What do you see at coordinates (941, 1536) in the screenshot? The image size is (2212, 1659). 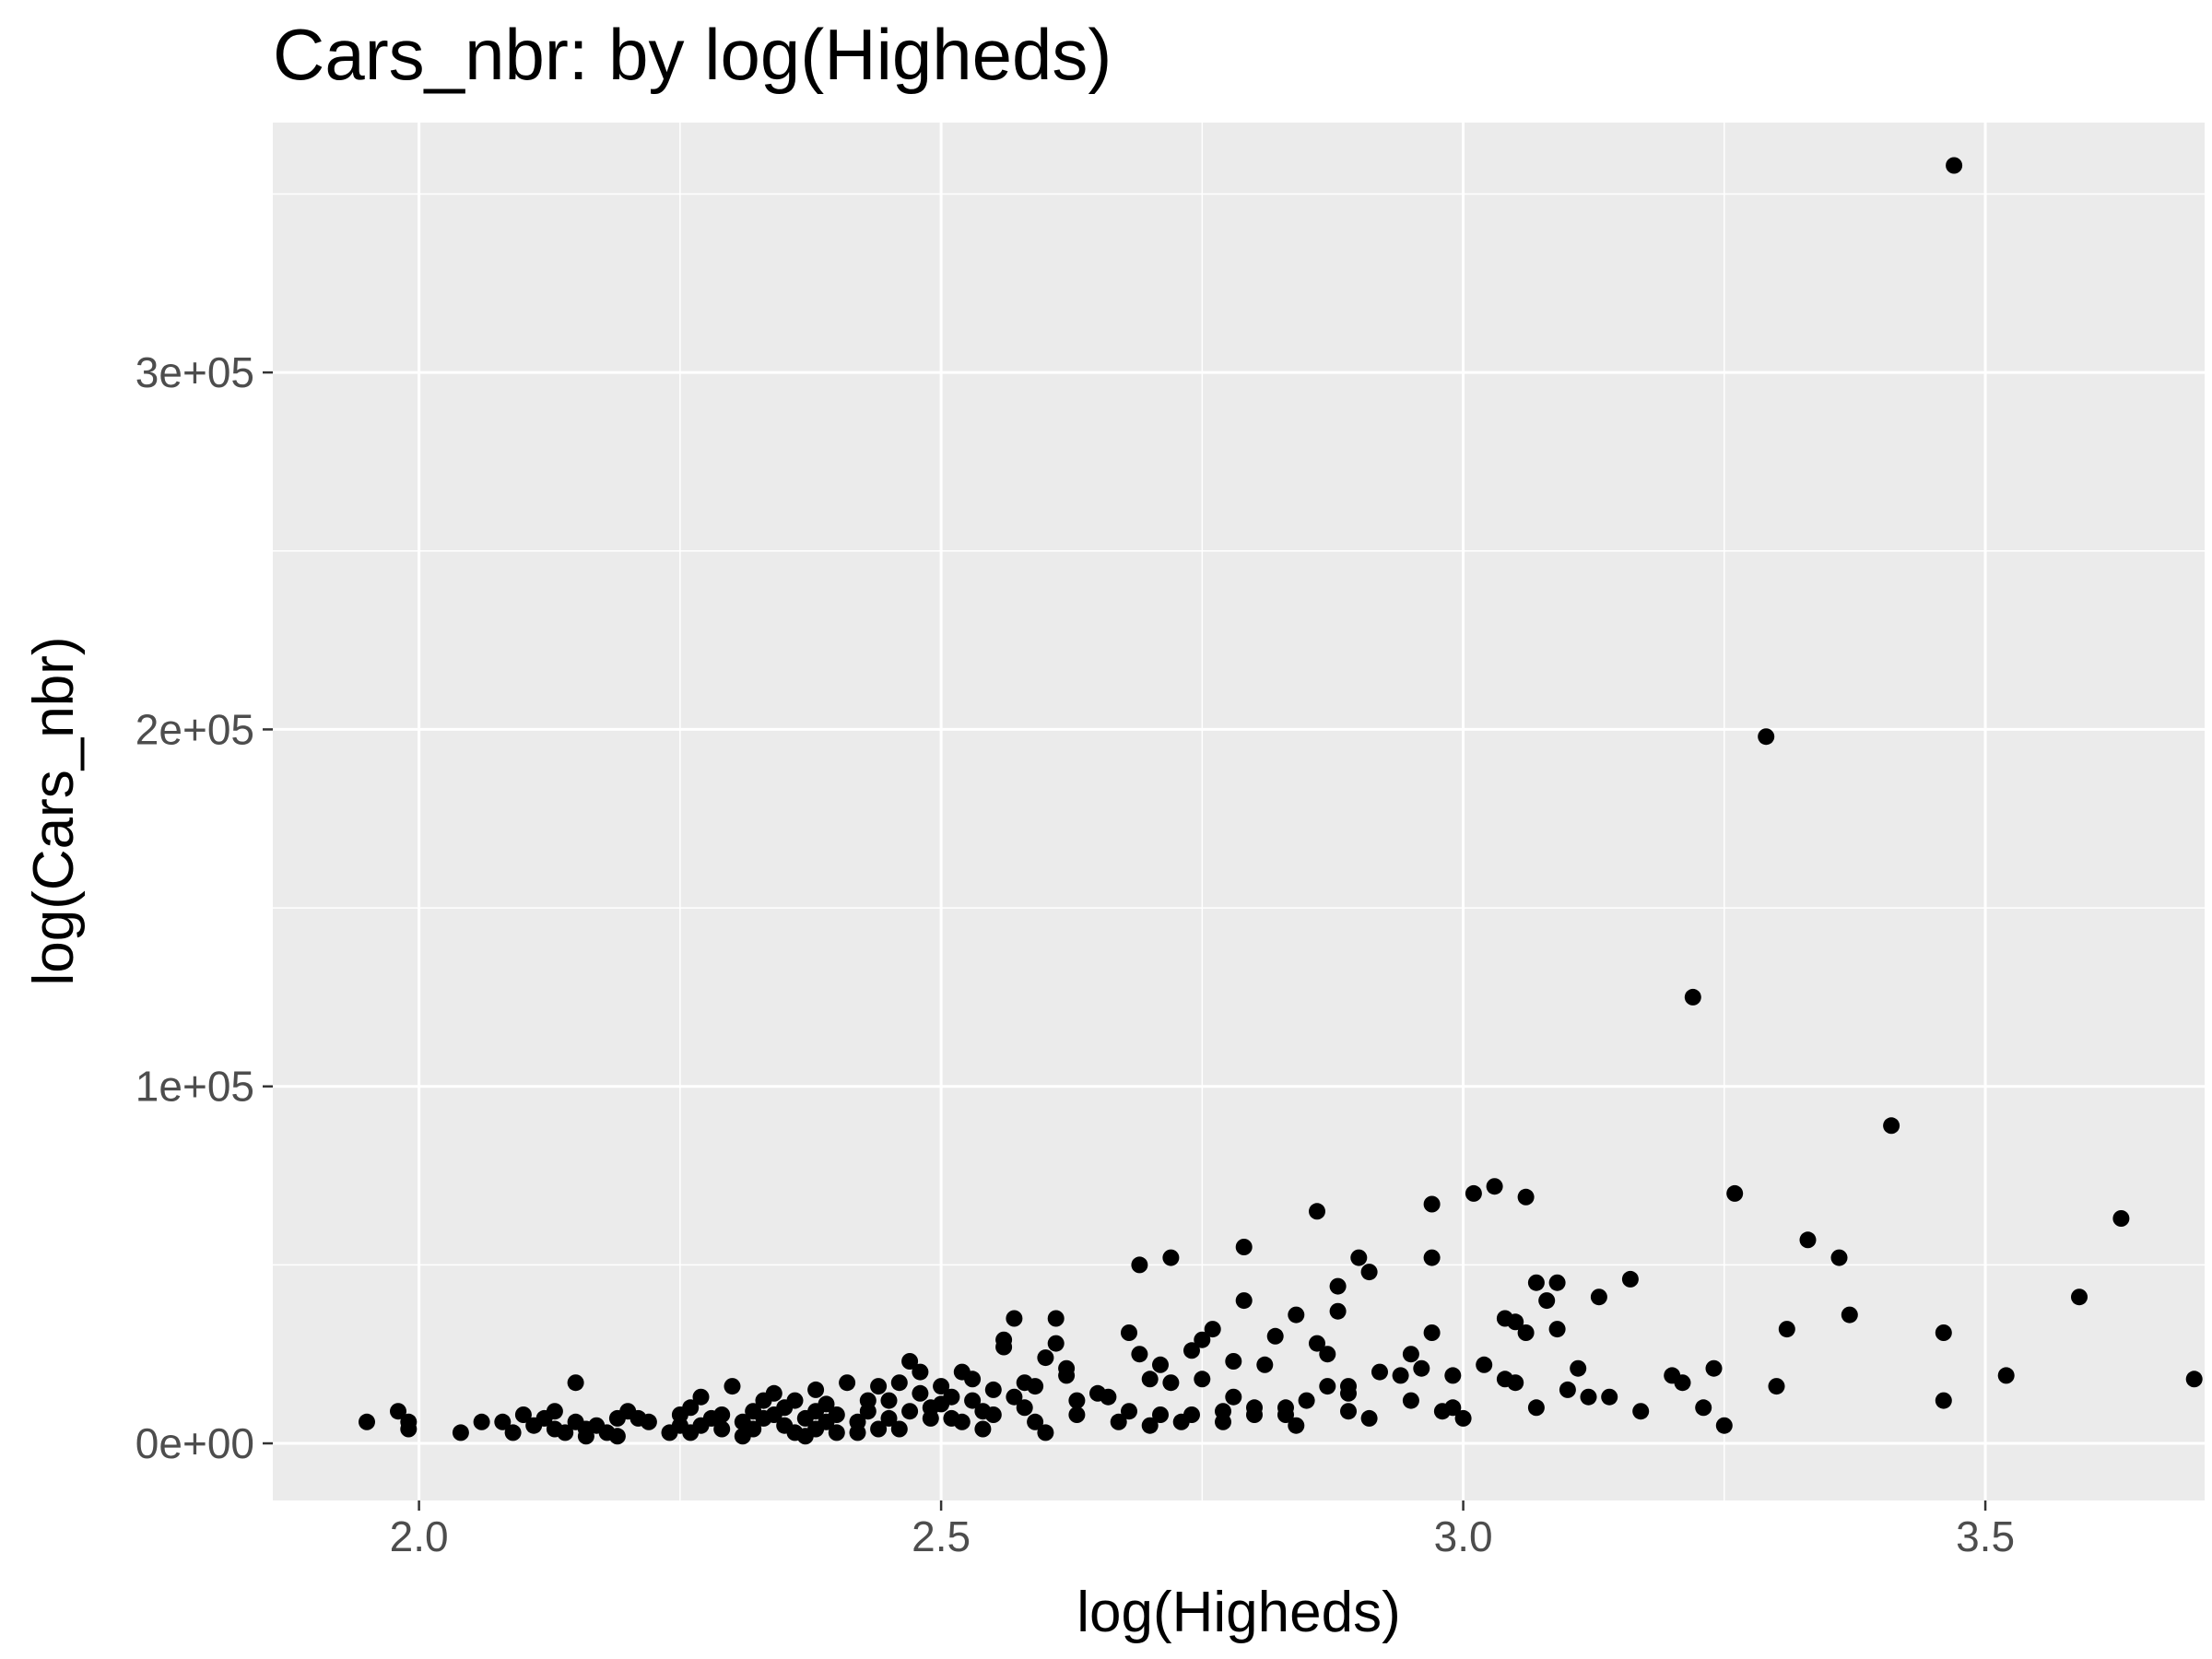 I see `x-tick-label: 2.5` at bounding box center [941, 1536].